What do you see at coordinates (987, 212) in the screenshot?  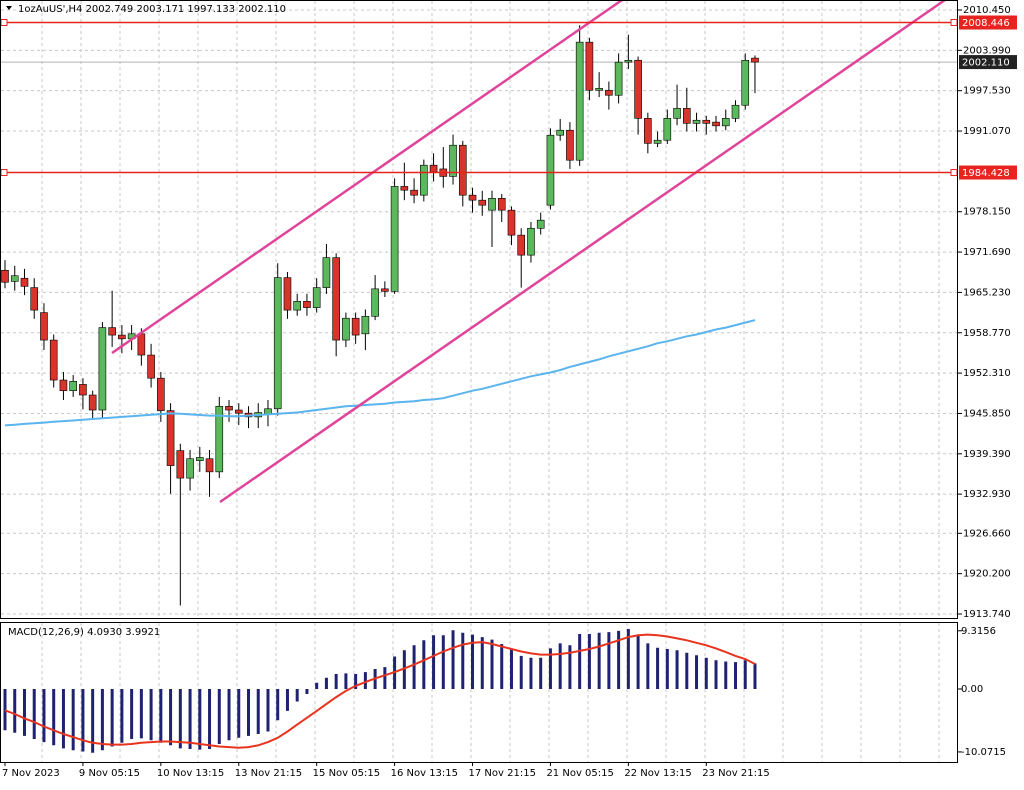 I see `y-tick-label: 1978.150` at bounding box center [987, 212].